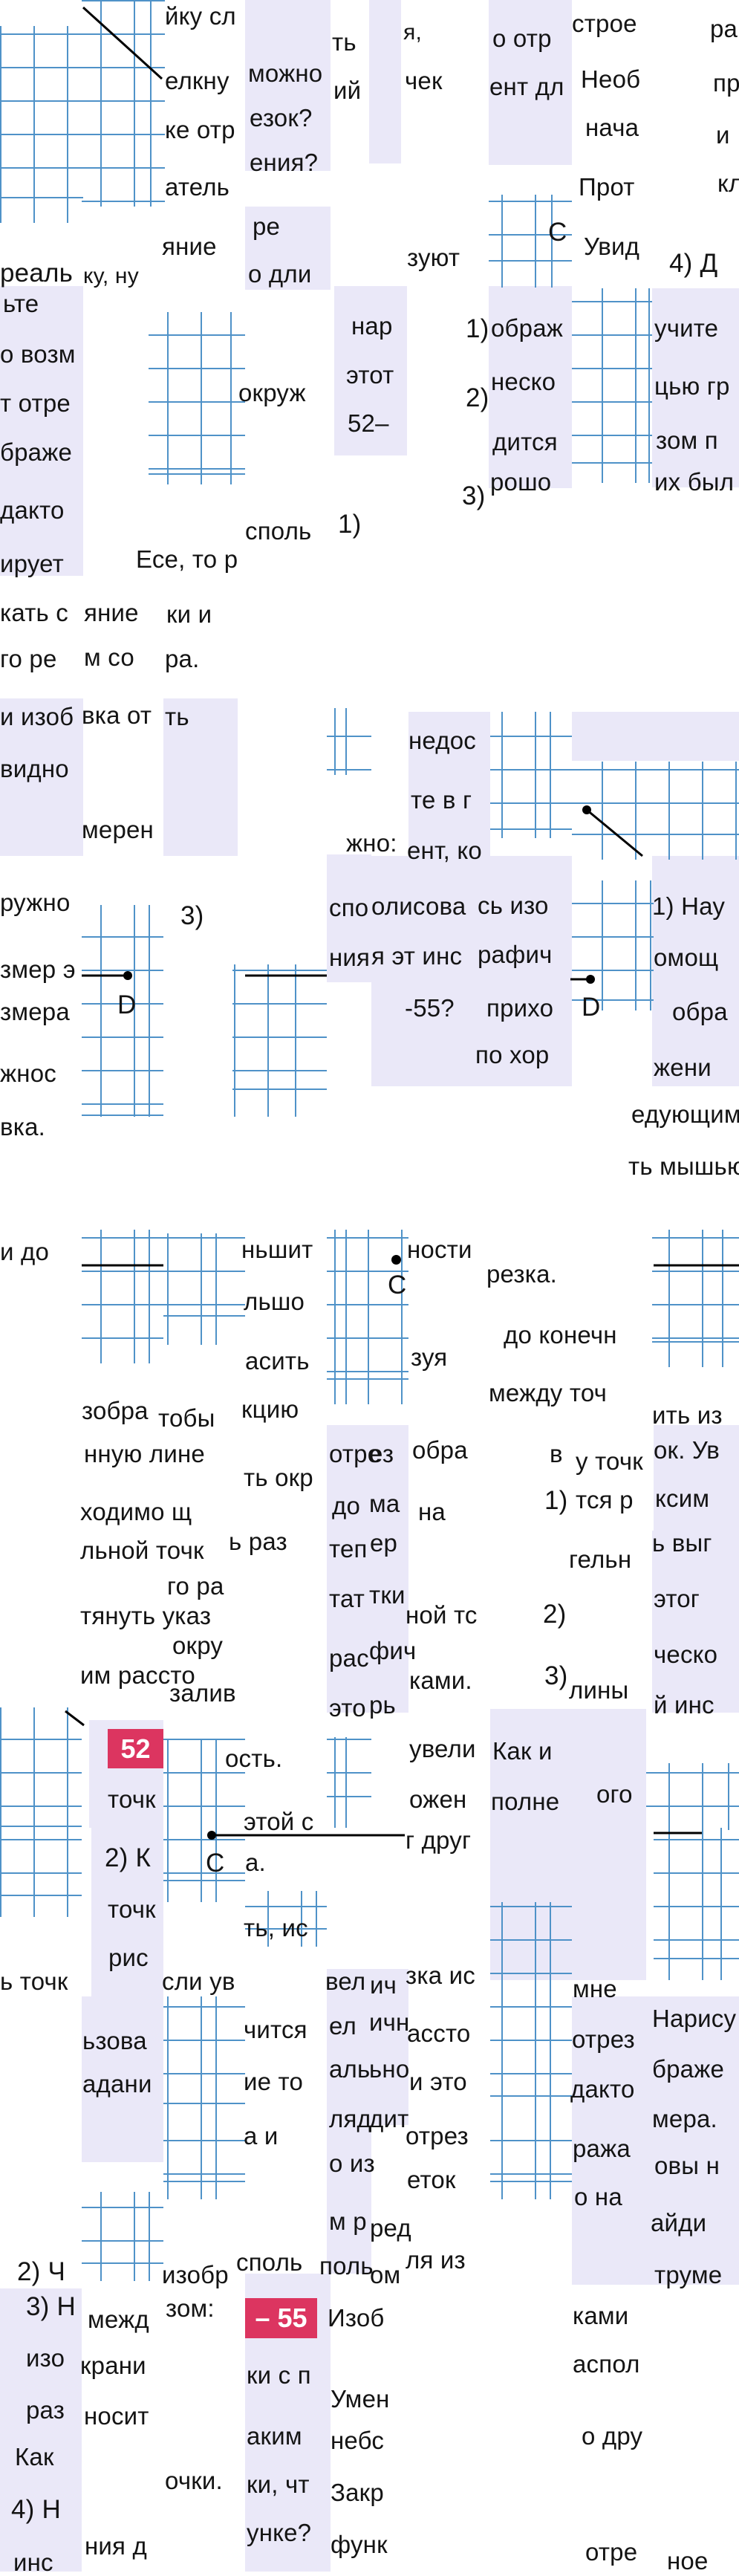  What do you see at coordinates (358, 2440) in the screenshot?
I see `text-fragment: небс` at bounding box center [358, 2440].